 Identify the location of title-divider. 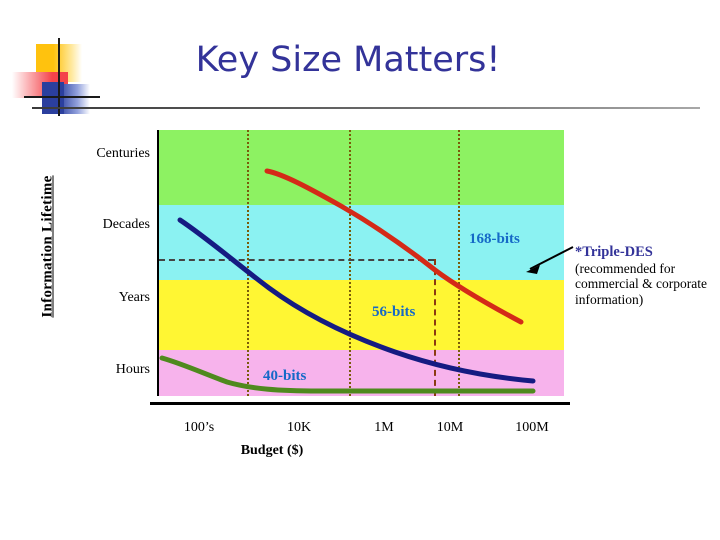
(366, 108).